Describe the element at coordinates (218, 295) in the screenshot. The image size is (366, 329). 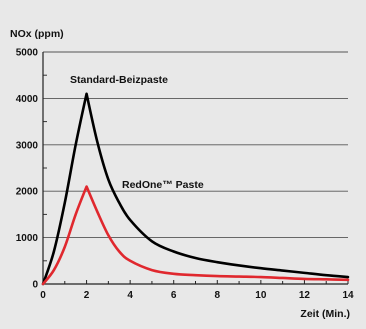
I see `x-tick-label: 8` at that location.